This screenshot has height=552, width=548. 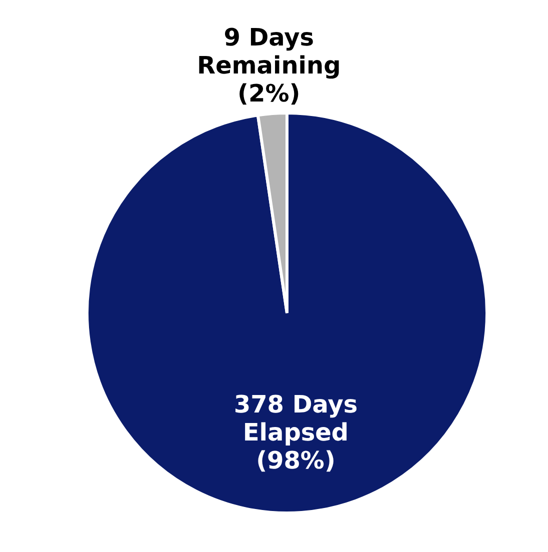 I want to click on slice-label: 9 Days Remaining (2%), so click(x=269, y=66).